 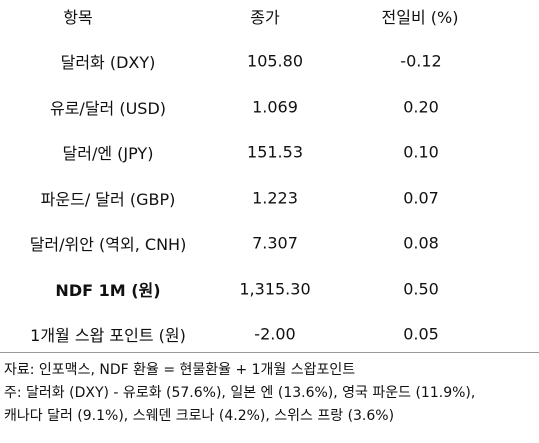 What do you see at coordinates (275, 243) in the screenshot?
I see `table-cell: 7.307` at bounding box center [275, 243].